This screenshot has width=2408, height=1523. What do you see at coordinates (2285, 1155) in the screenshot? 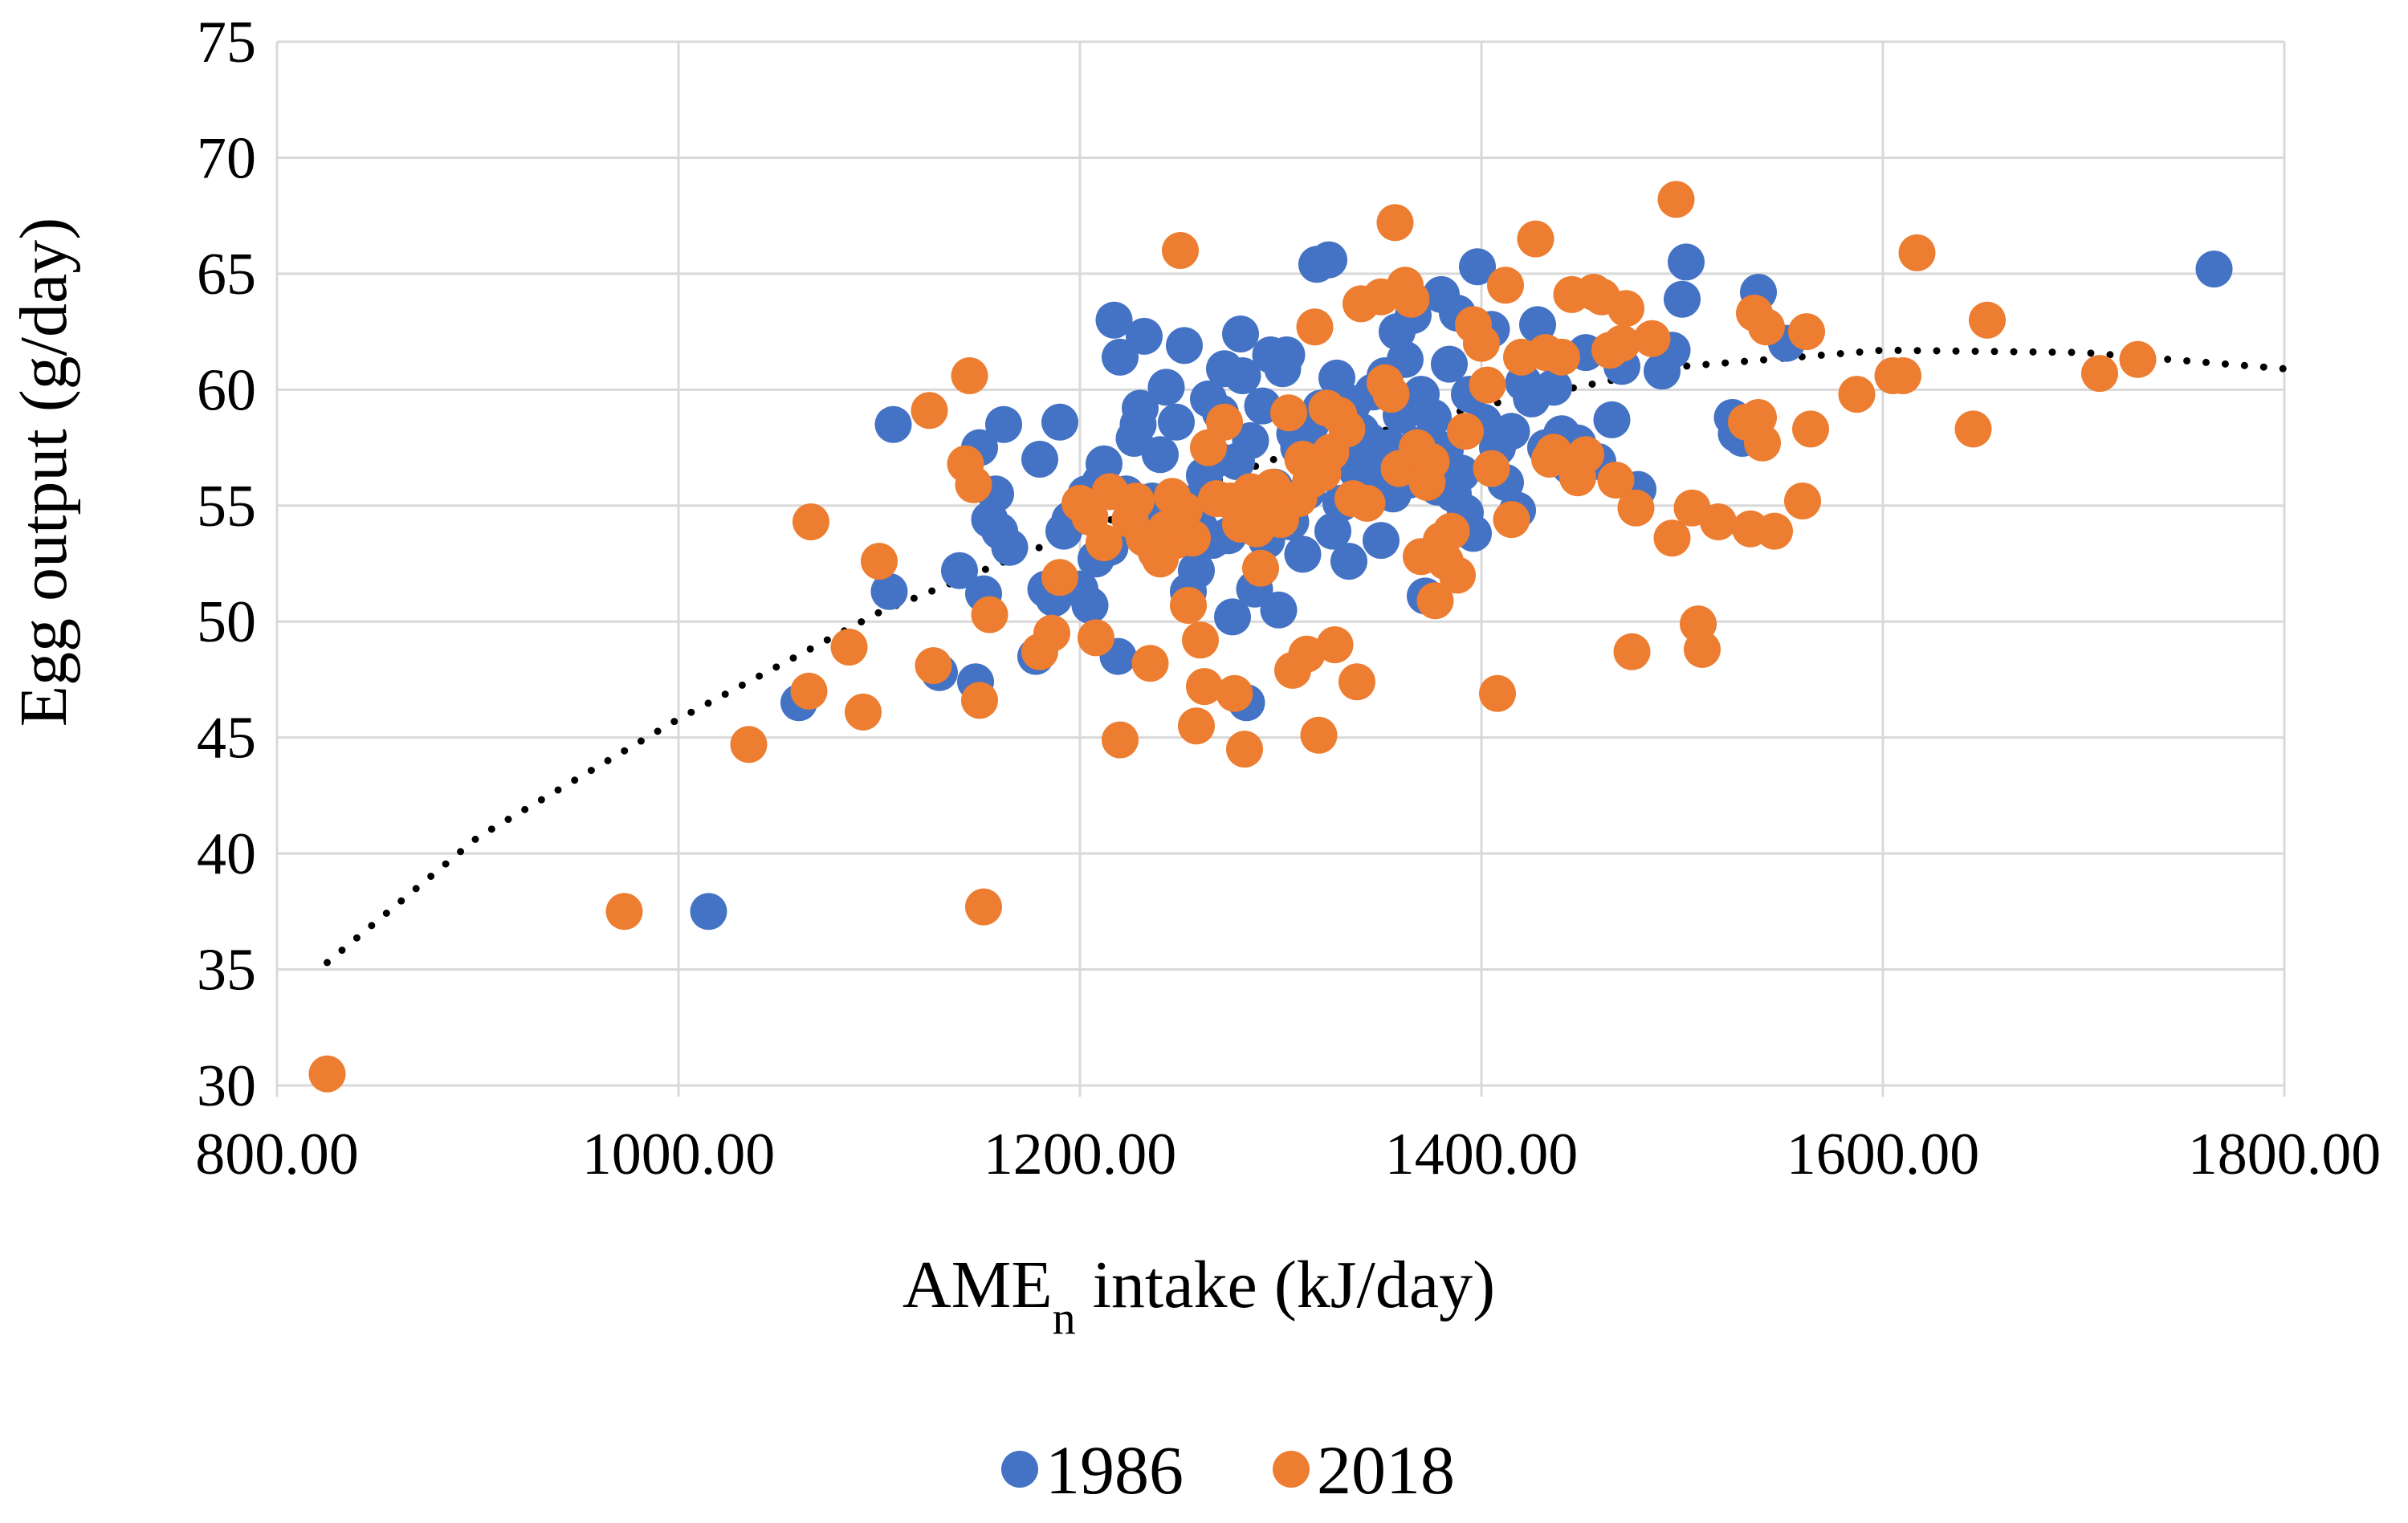
I see `x-tick-label: 1800.00` at bounding box center [2285, 1155].